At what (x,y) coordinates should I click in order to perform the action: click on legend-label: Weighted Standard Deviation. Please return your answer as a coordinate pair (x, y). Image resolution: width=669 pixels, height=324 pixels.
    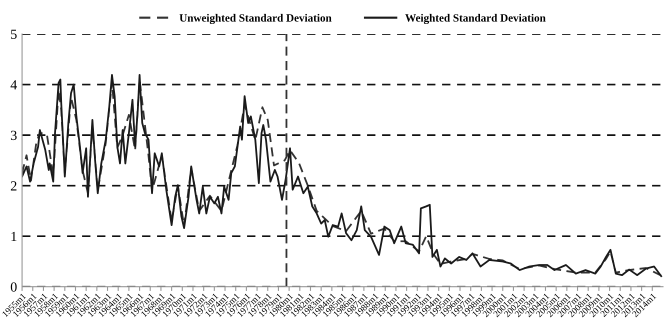
    Looking at the image, I should click on (475, 19).